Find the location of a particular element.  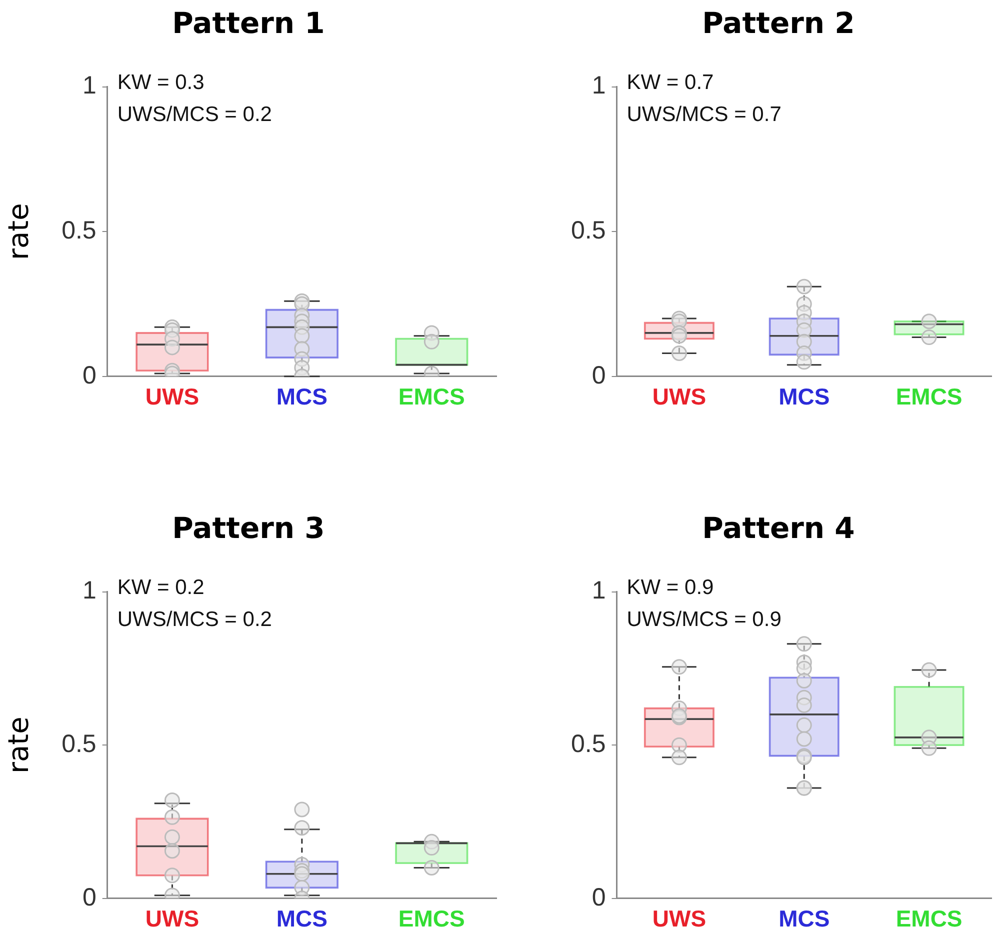

chart-title: Pattern 3 is located at coordinates (248, 527).